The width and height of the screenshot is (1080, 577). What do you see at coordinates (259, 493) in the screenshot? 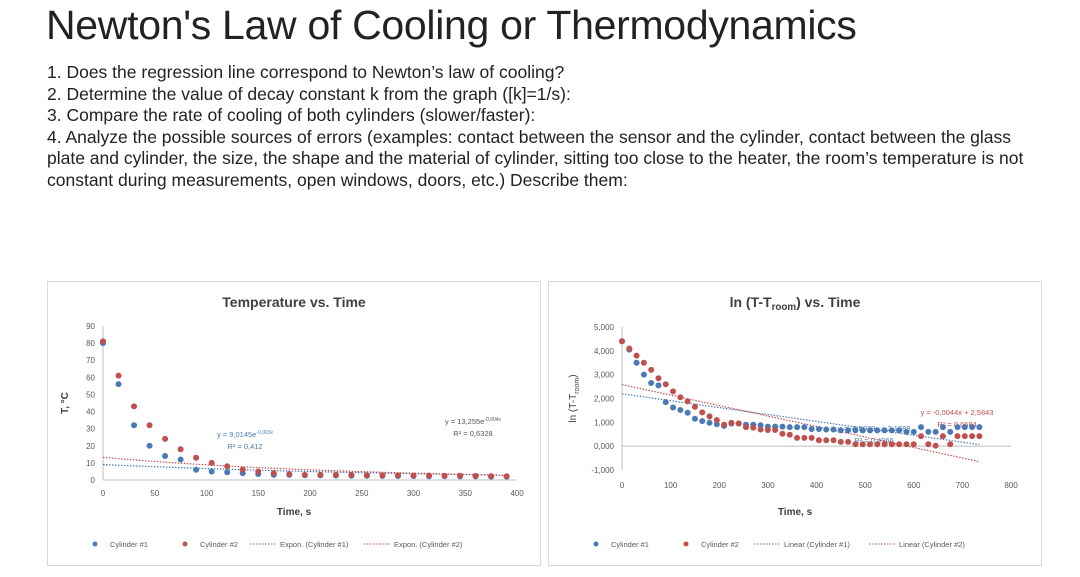
I see `x-tick-label: 150` at bounding box center [259, 493].